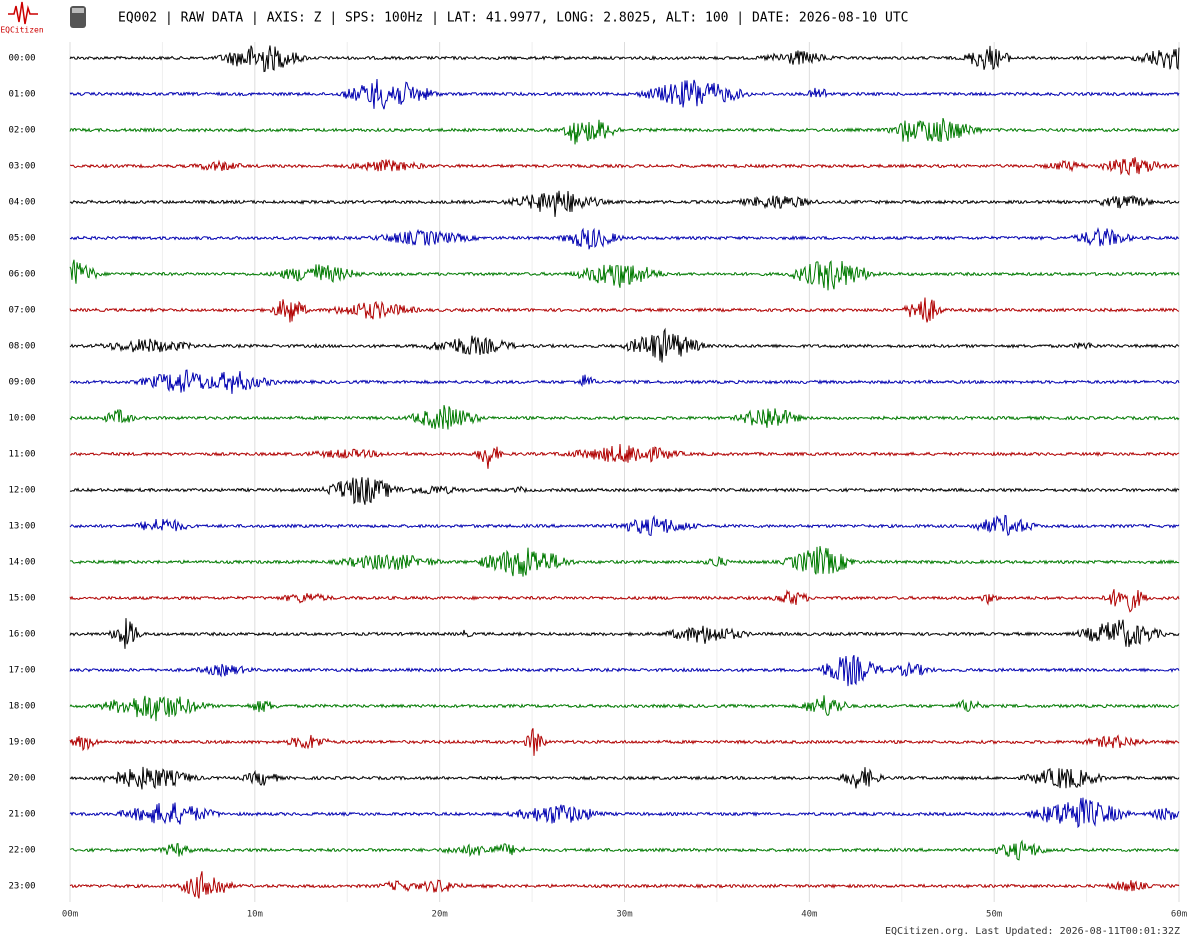  What do you see at coordinates (21, 743) in the screenshot?
I see `row-label: 19:00` at bounding box center [21, 743].